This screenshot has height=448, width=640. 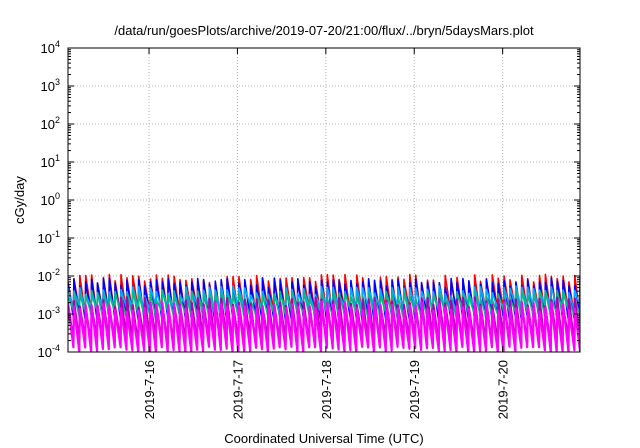 What do you see at coordinates (50, 47) in the screenshot?
I see `y-tick-label: 10⁴` at bounding box center [50, 47].